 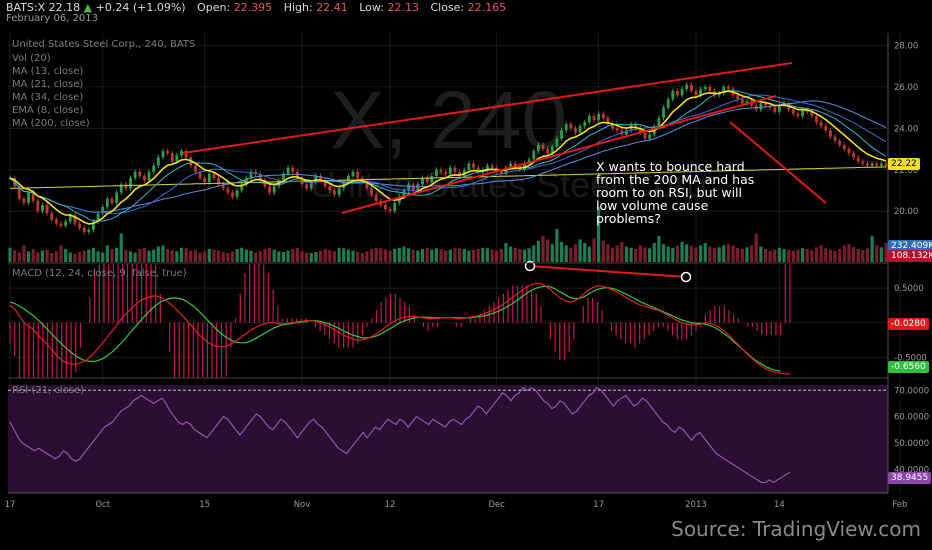 What do you see at coordinates (99, 273) in the screenshot?
I see `legend-macd: MACD (12, 24, close, 9, false, true)` at bounding box center [99, 273].